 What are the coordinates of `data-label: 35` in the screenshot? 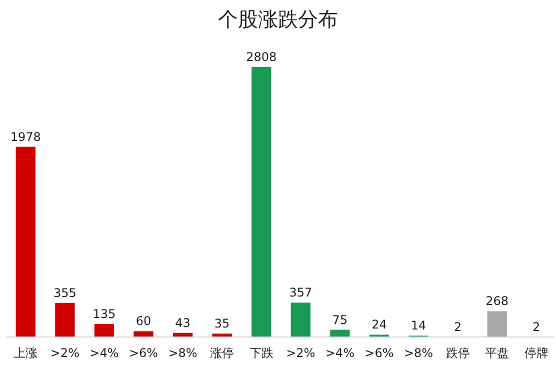 It's located at (222, 323).